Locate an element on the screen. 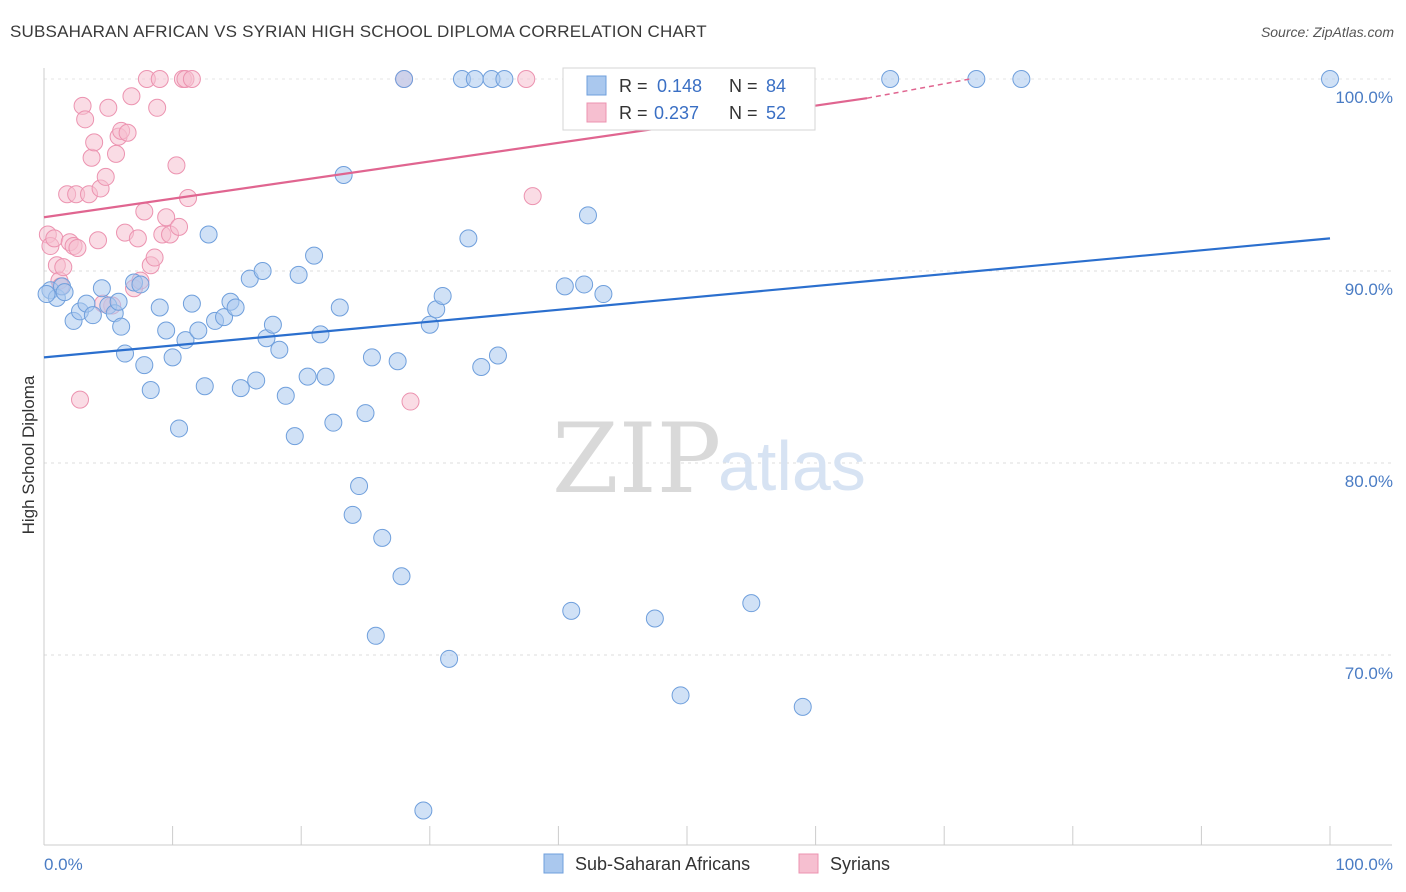 This screenshot has width=1406, height=892. legend-n-label-1: N = is located at coordinates (743, 86).